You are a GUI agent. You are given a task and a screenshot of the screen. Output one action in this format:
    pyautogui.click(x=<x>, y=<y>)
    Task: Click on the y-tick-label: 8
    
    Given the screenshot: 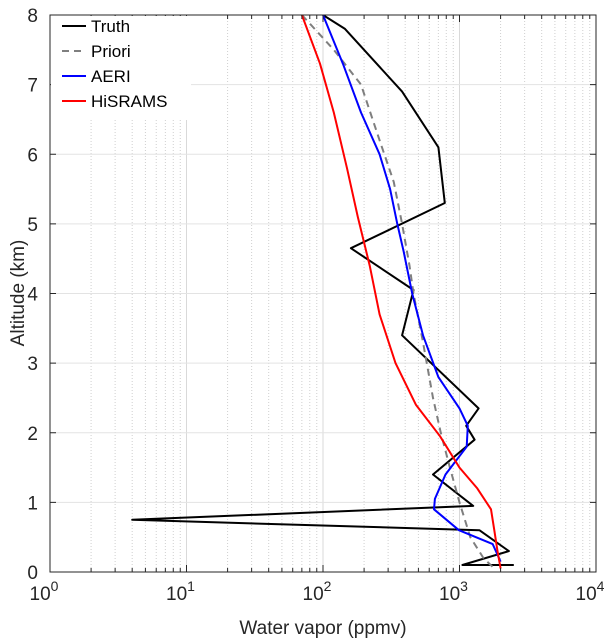 What is the action you would take?
    pyautogui.click(x=32, y=16)
    